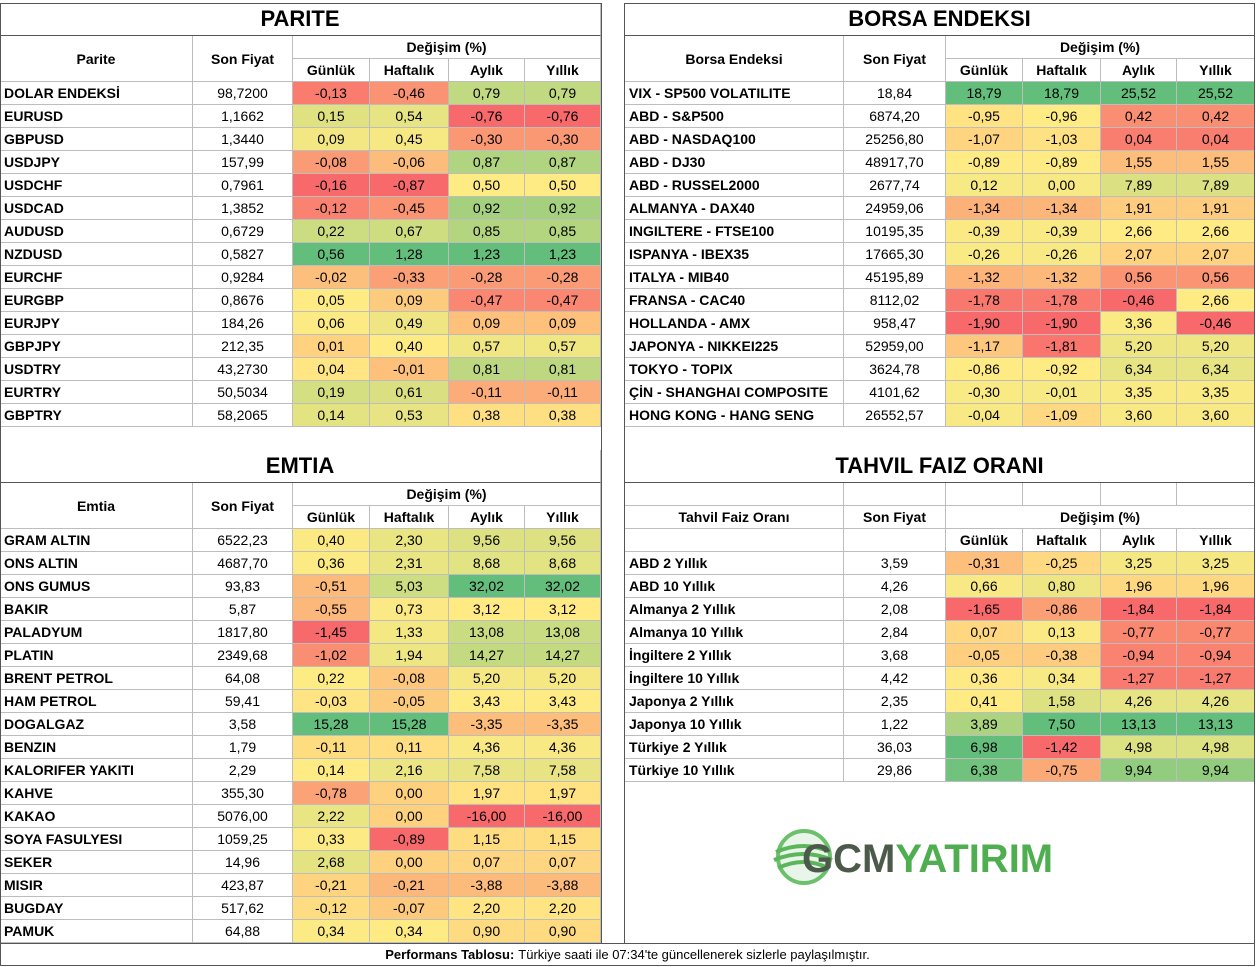 The height and width of the screenshot is (967, 1256). I want to click on last-price: 5076,00, so click(243, 816).